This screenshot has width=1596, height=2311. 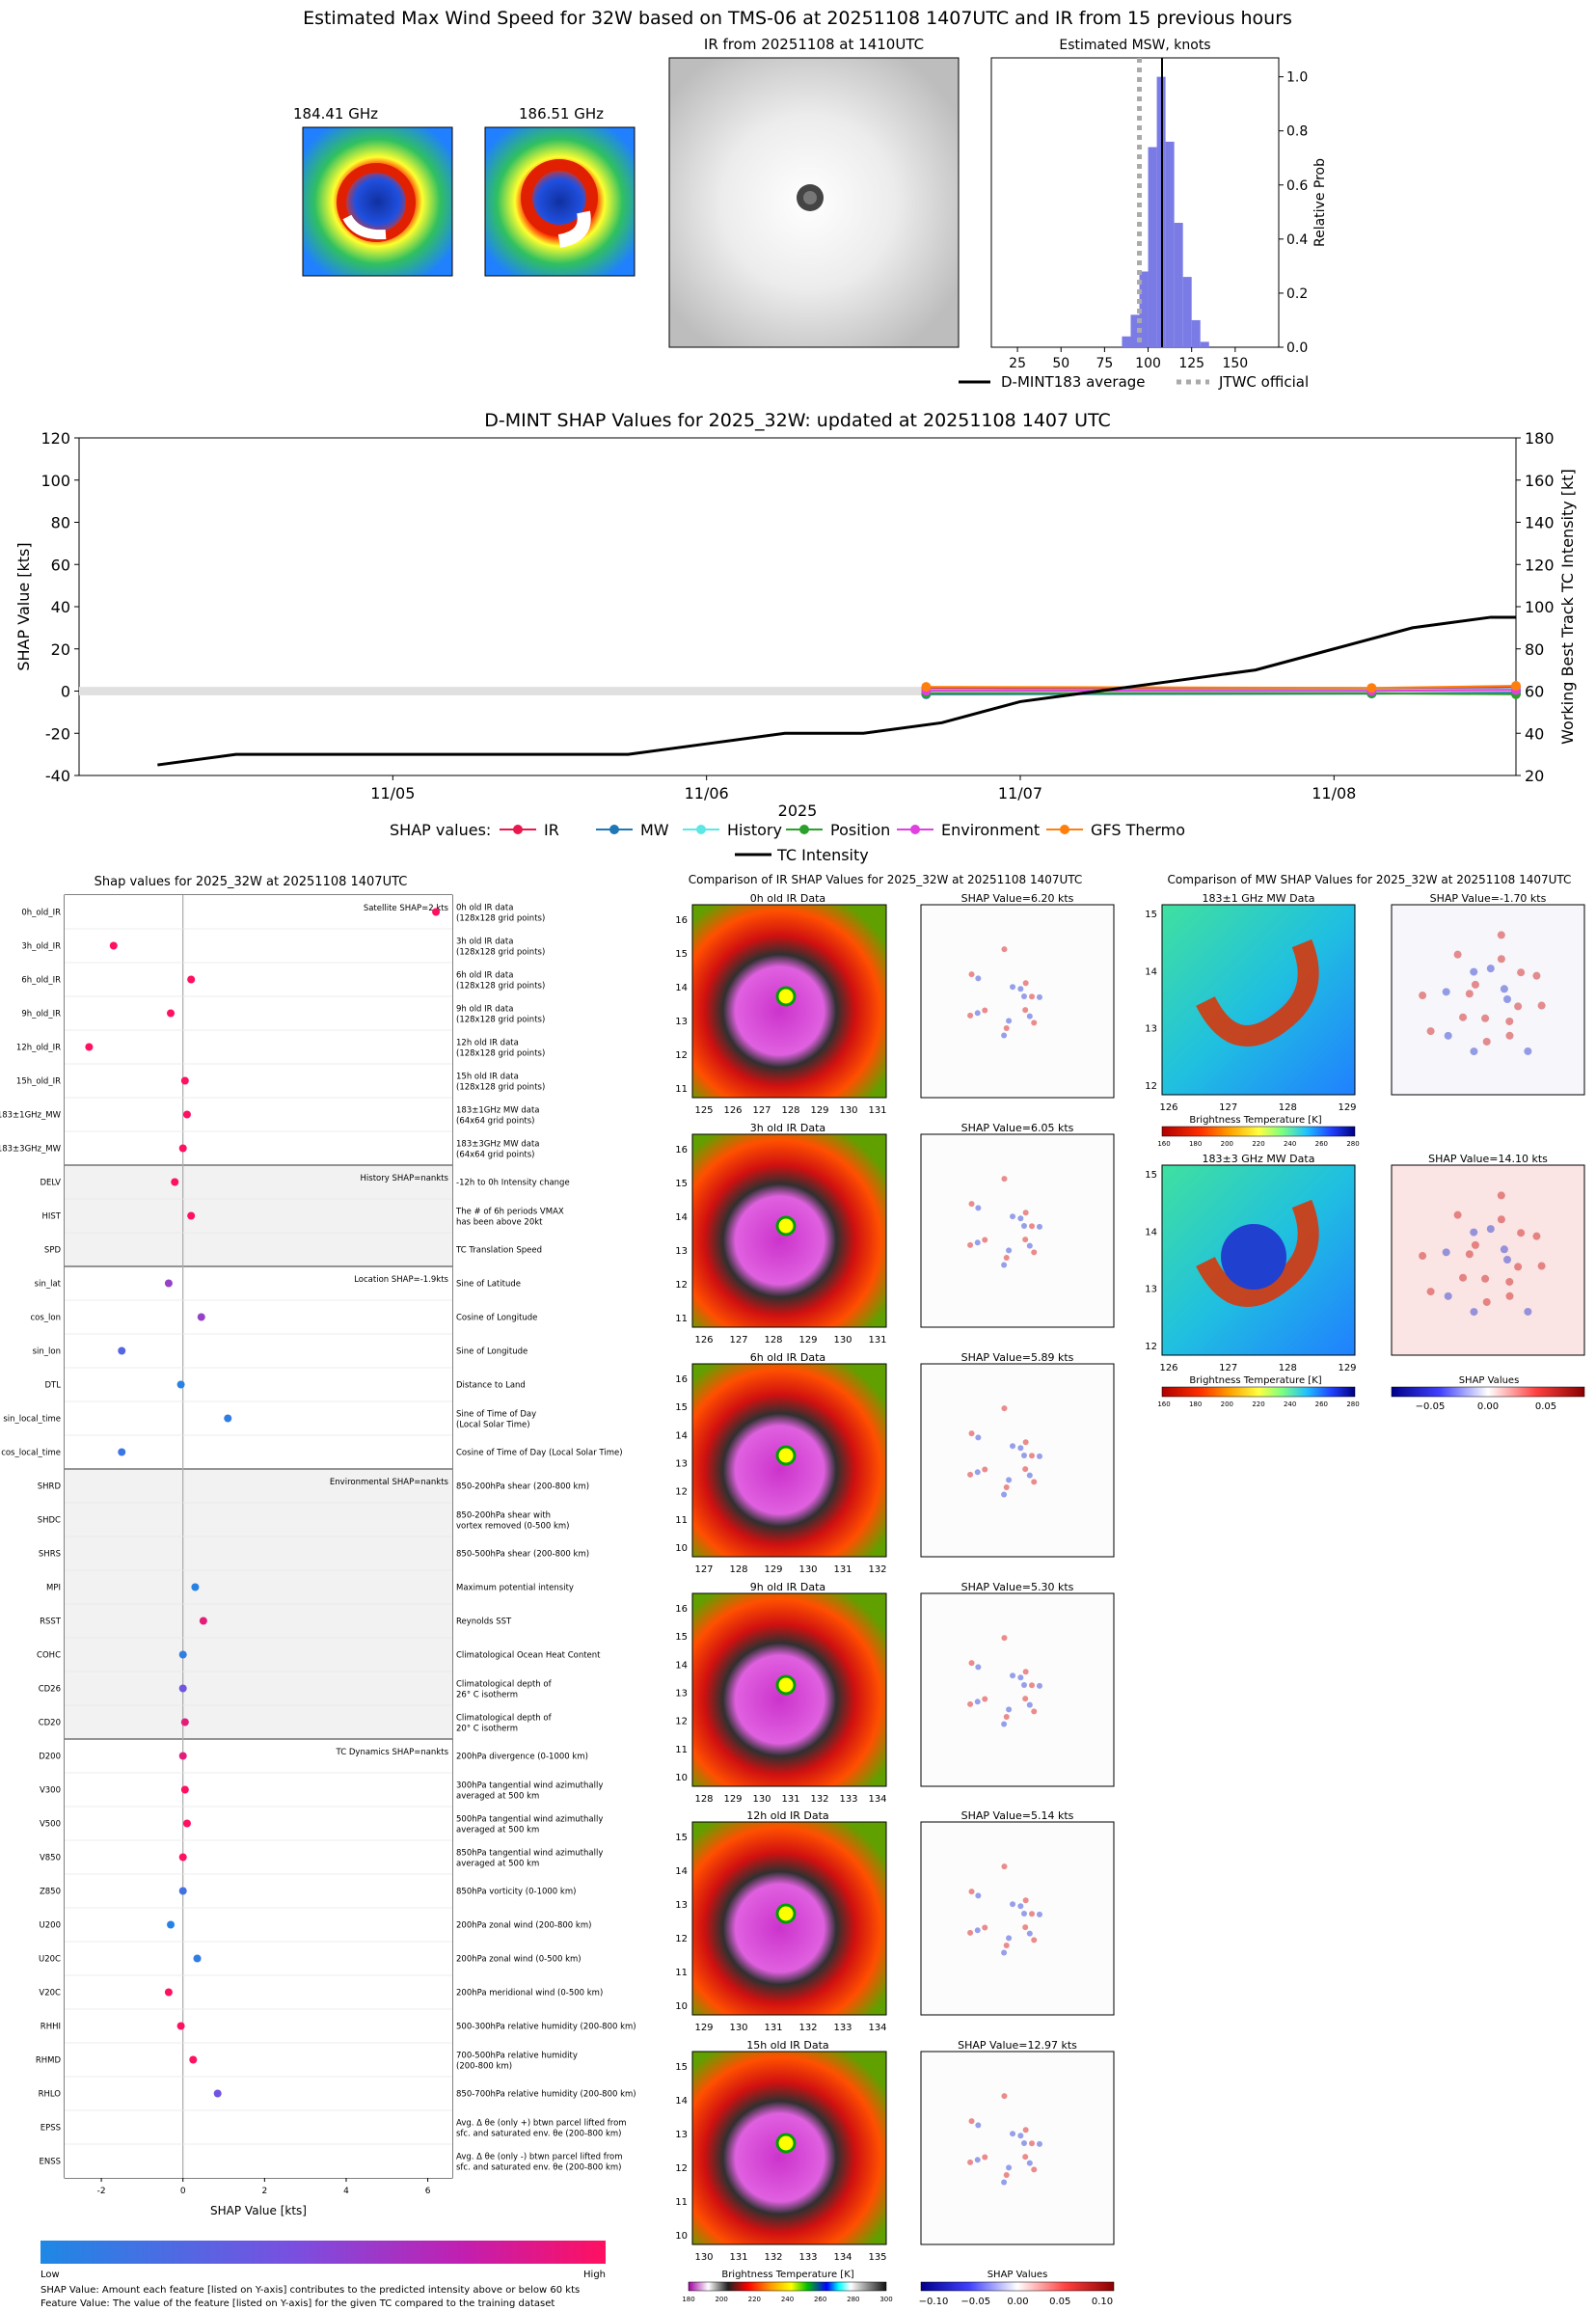 I want to click on right-tick-label: 40, so click(x=1535, y=734).